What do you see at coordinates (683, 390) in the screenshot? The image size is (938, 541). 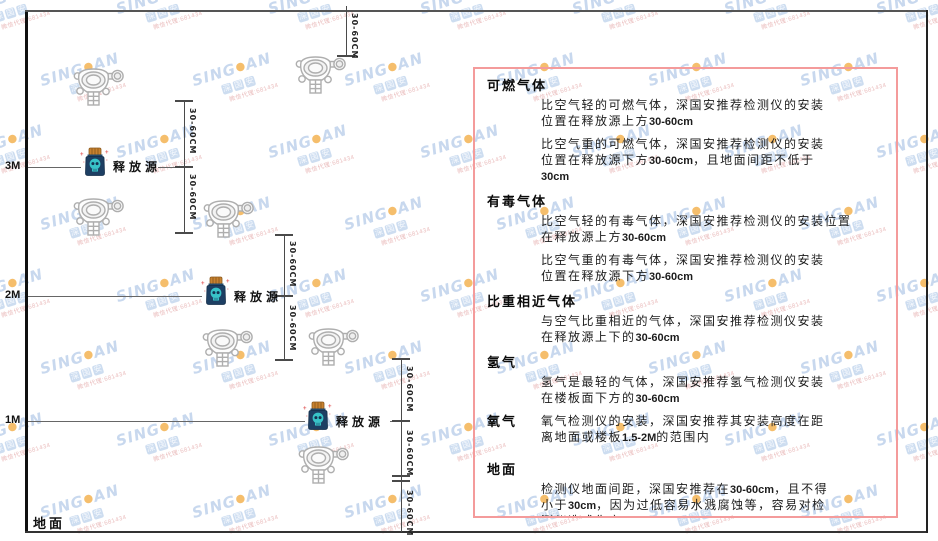 I see `section-paragraph: 氢气是最轻的气体，深国安推荐氢气检测仪安装 在楼板面下方的30-60cm` at bounding box center [683, 390].